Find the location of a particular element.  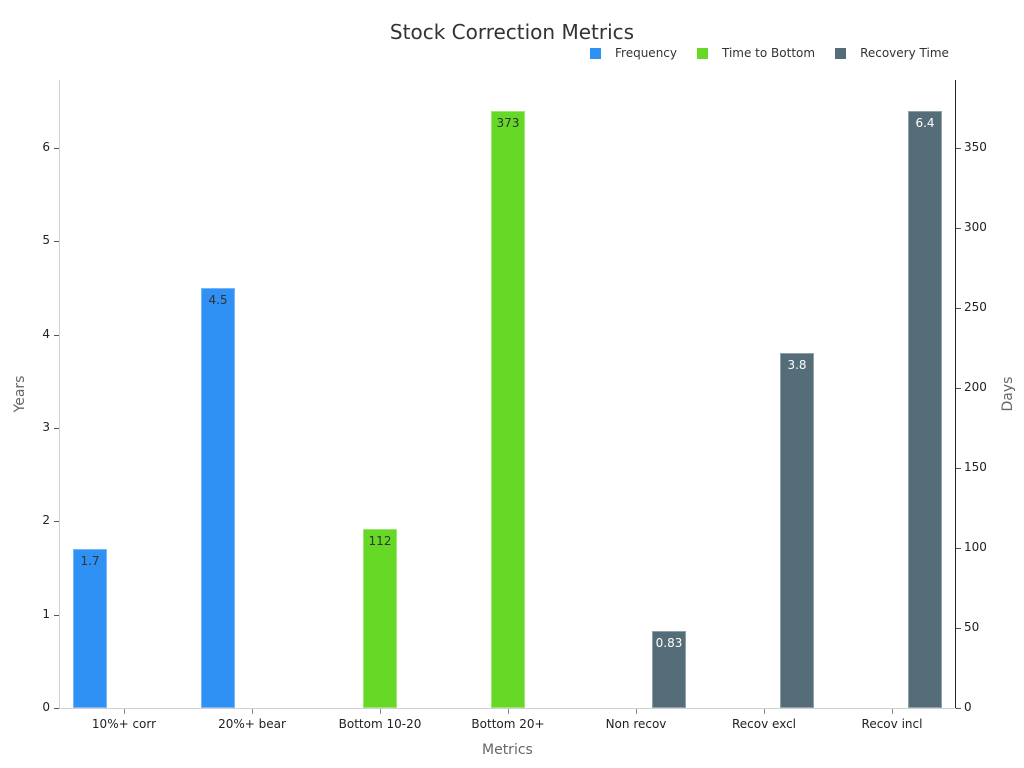

bar-frequency: 4.5 is located at coordinates (218, 498).